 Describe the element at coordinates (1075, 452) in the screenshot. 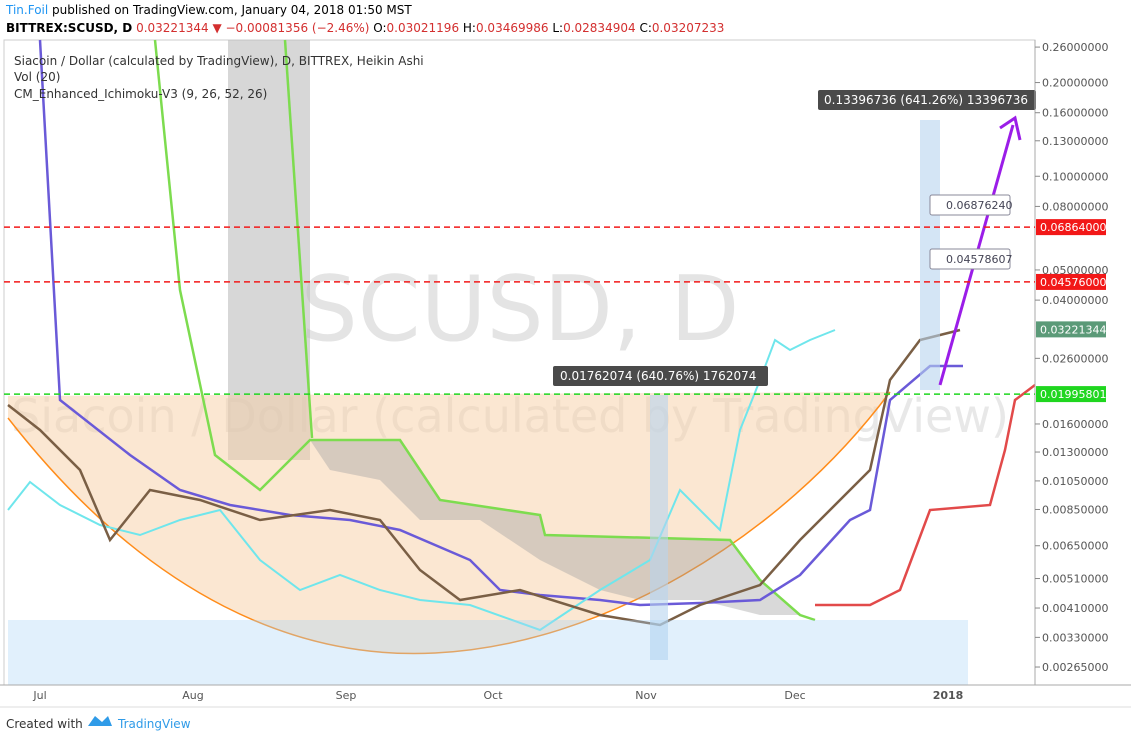

I see `y-tick-label: 0.01300000` at that location.